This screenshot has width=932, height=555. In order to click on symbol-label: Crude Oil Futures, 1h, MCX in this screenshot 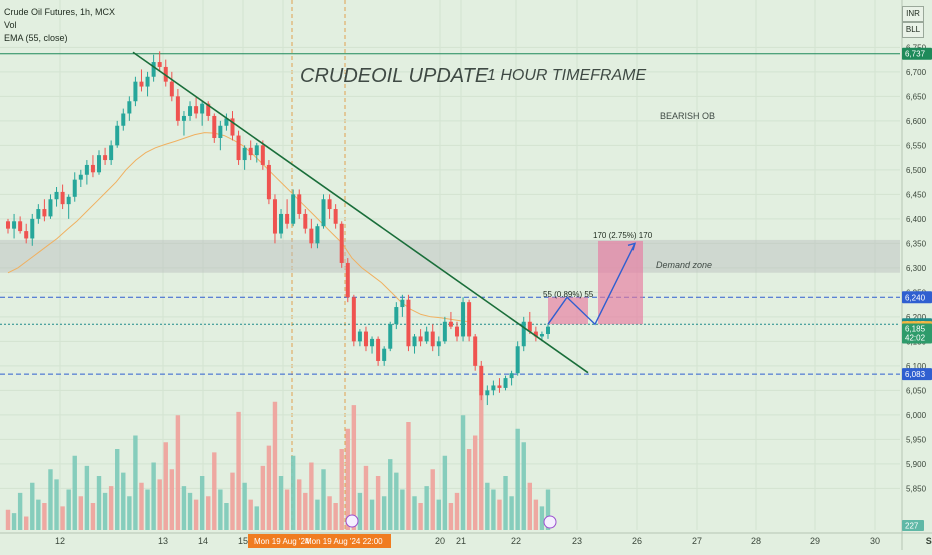, I will do `click(60, 12)`.